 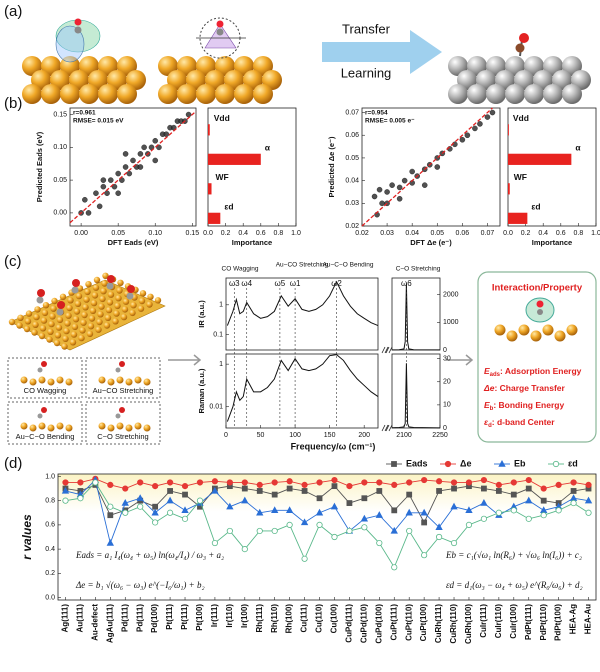 I want to click on x-tick-label: 0.2, so click(x=526, y=233).